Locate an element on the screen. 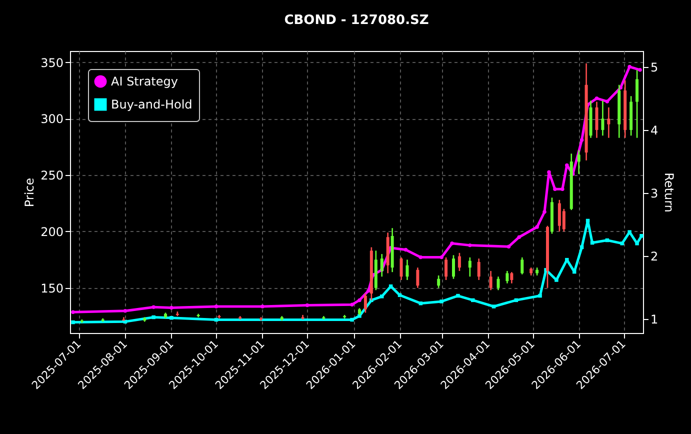 The height and width of the screenshot is (434, 691). y-tick-label: 150 is located at coordinates (52, 288).